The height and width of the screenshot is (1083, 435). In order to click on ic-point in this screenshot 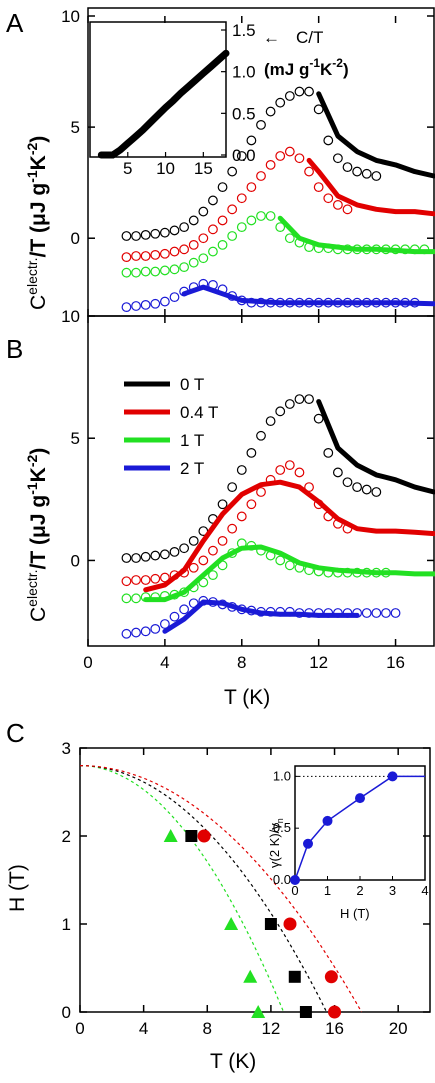, I will do `click(360, 798)`.